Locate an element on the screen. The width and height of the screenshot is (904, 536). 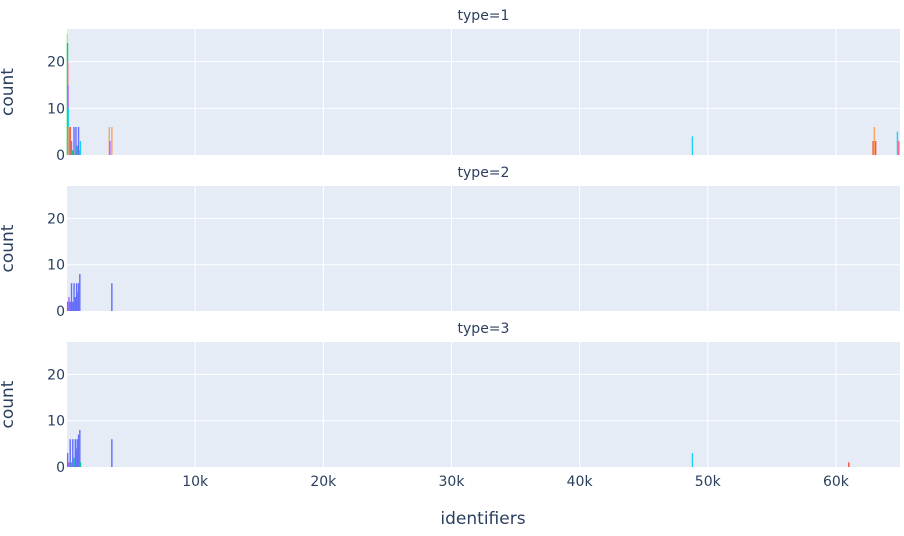
facet-title: type=2 is located at coordinates (484, 173).